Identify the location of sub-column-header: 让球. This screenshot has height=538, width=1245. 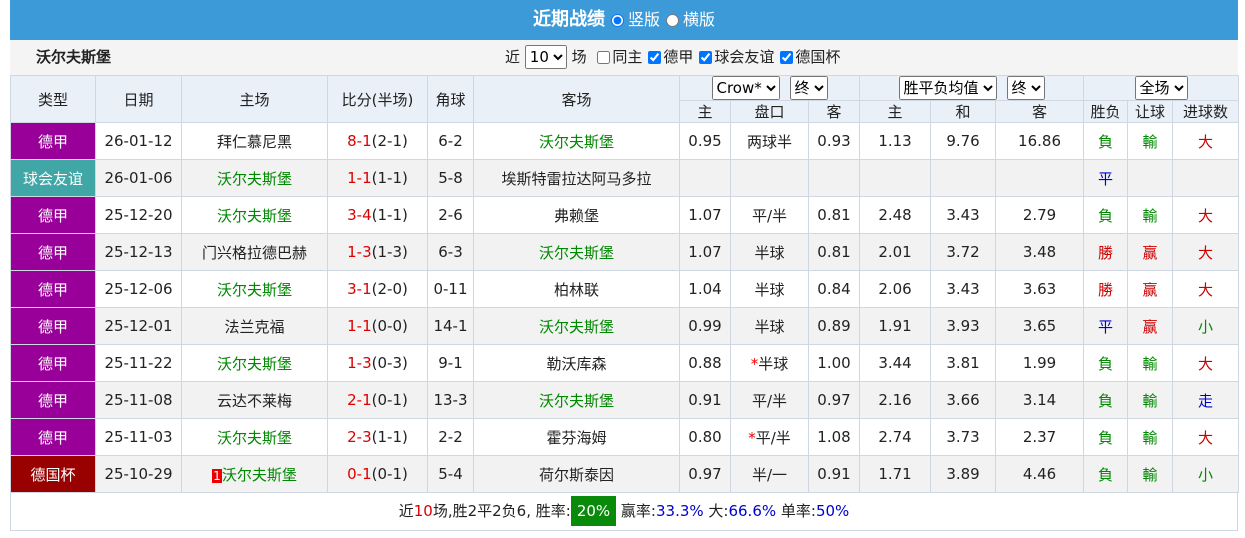
(1150, 111).